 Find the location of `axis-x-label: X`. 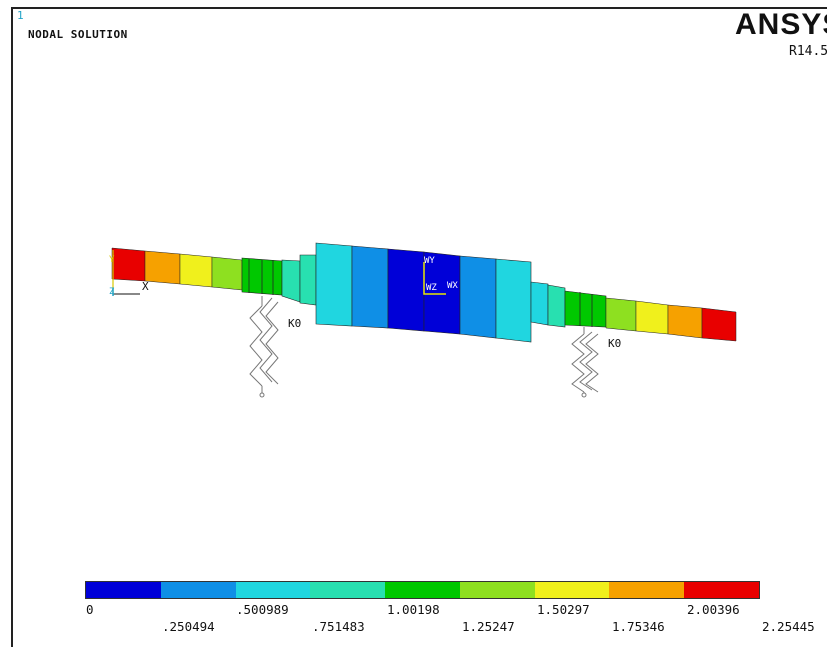

axis-x-label: X is located at coordinates (145, 286).